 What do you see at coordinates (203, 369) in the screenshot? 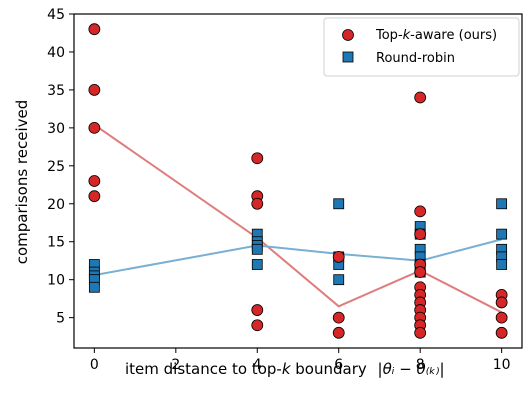
I see `x-axis-label-text: item distance to top-` at bounding box center [203, 369].